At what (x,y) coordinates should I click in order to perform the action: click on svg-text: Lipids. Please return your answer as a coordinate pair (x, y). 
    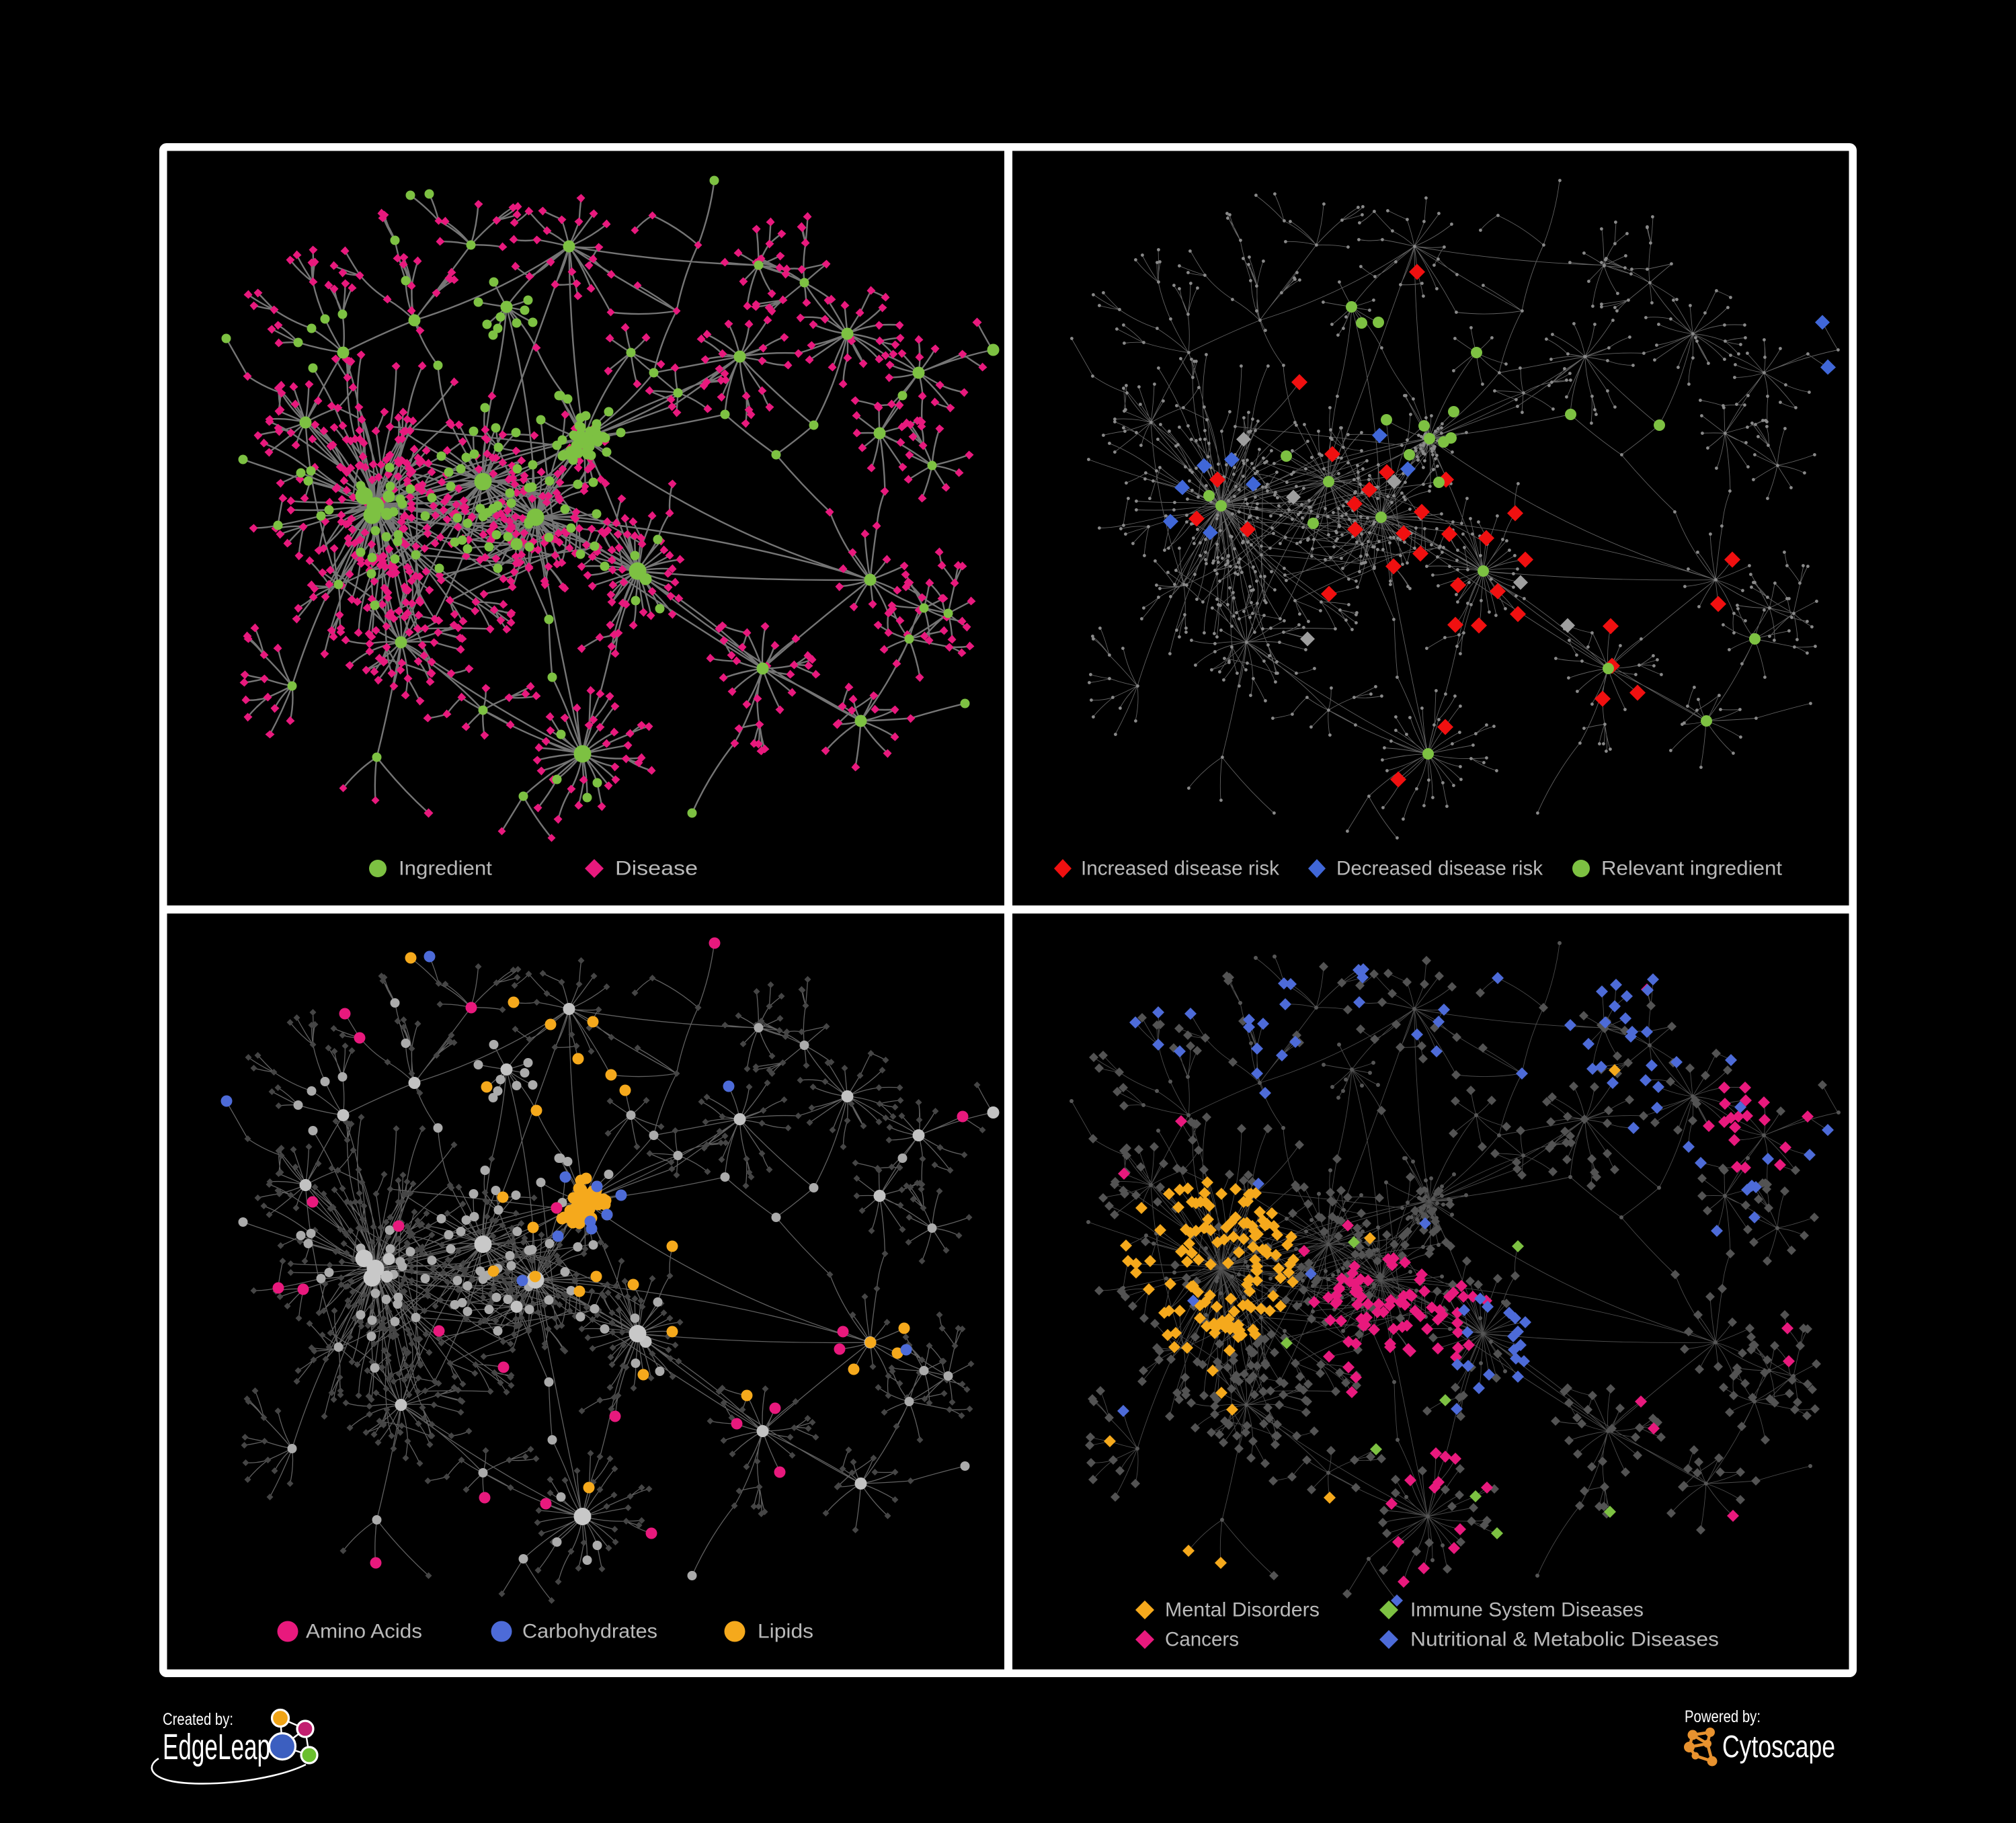
    Looking at the image, I should click on (785, 1632).